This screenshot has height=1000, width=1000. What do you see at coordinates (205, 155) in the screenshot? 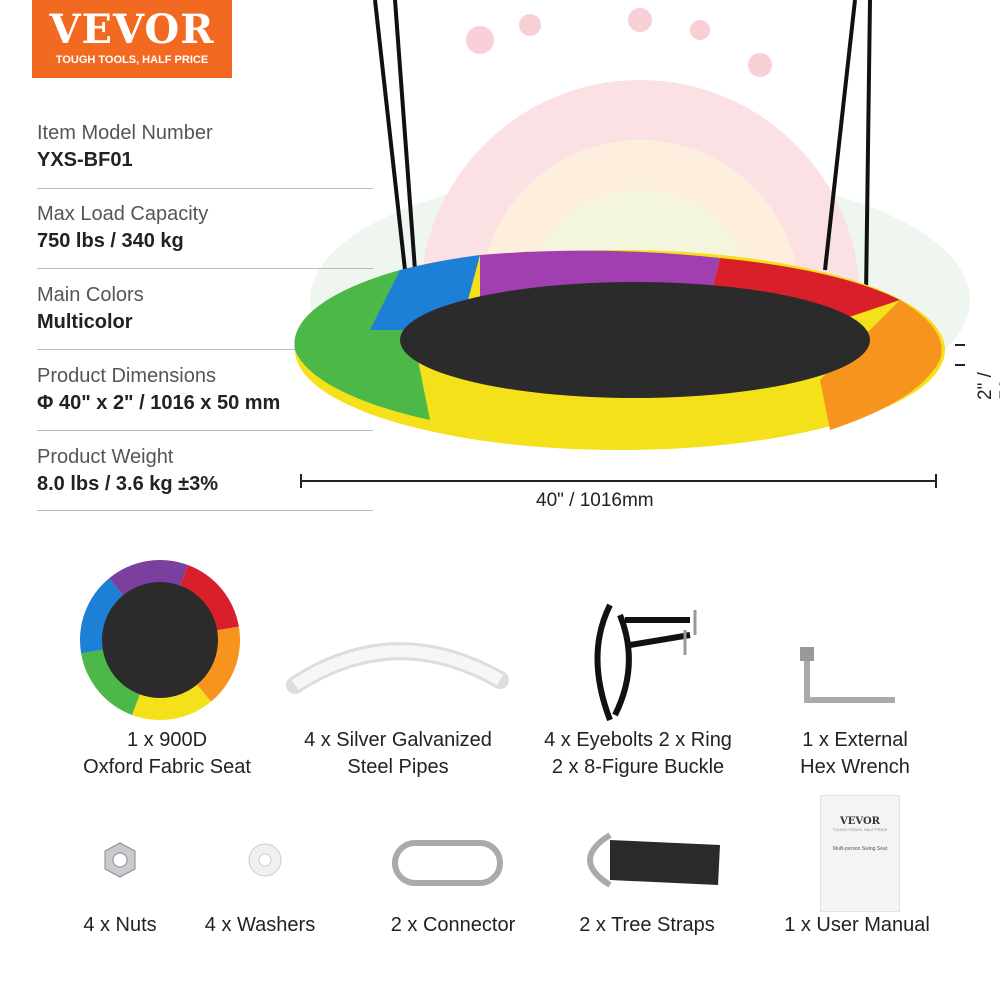
I see `spec-model: Item Model Number YXS-BF01` at bounding box center [205, 155].